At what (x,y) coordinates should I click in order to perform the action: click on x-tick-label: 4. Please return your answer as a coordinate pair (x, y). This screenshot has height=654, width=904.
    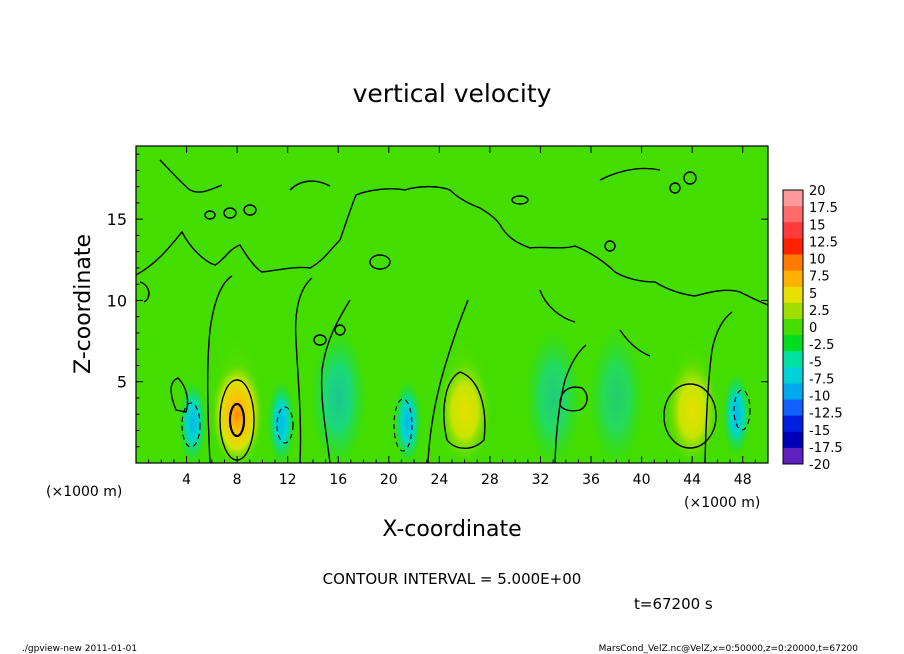
    Looking at the image, I should click on (186, 480).